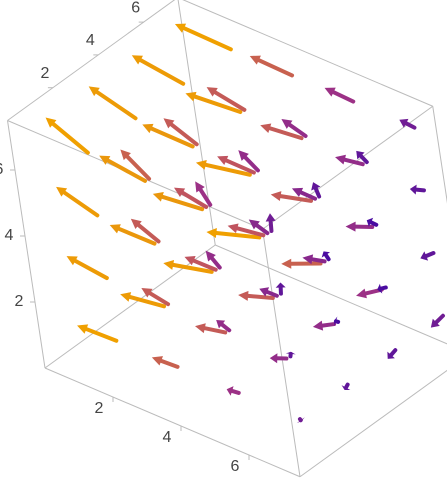  What do you see at coordinates (2, 169) in the screenshot?
I see `z-tick-label: 6` at bounding box center [2, 169].